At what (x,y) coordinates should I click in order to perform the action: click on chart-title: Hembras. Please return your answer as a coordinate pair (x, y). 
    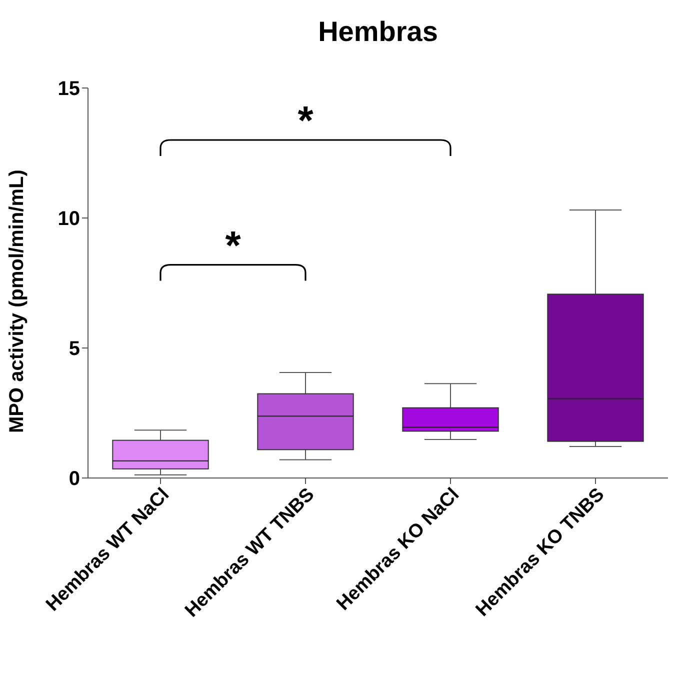
    Looking at the image, I should click on (378, 32).